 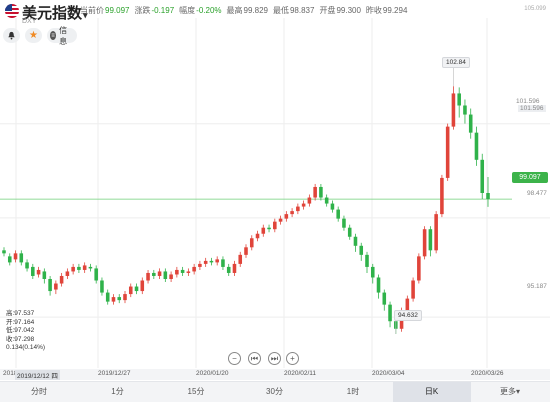 What do you see at coordinates (292, 358) in the screenshot?
I see `zoom-in-button: +` at bounding box center [292, 358].